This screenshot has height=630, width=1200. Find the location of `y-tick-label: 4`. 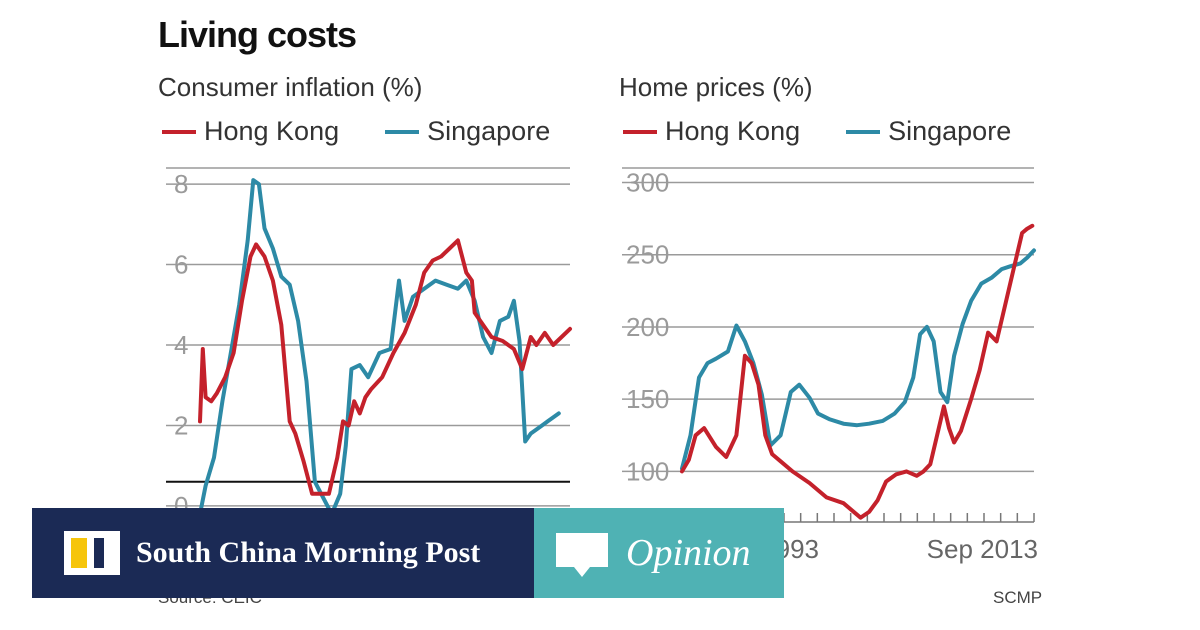

y-tick-label: 4 is located at coordinates (181, 345).